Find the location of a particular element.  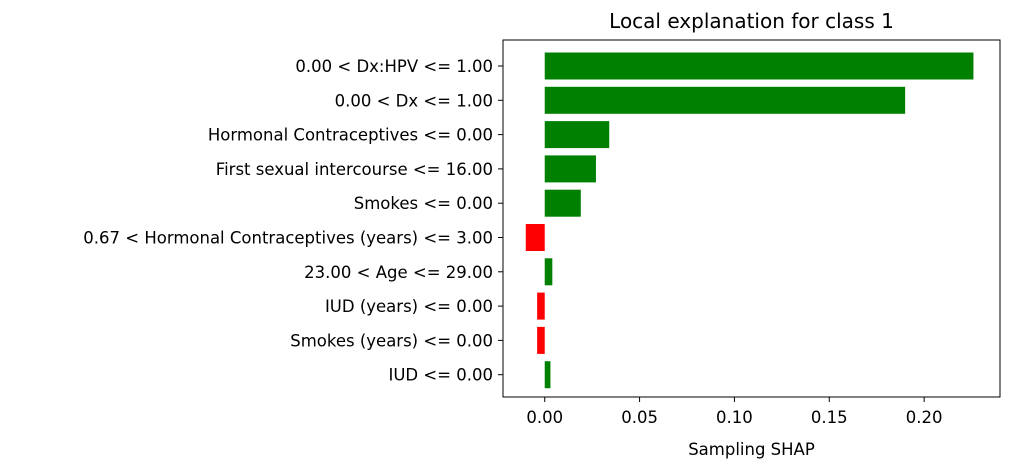

y-tick-label: 23.00 < Age <= 29.00 is located at coordinates (398, 272).